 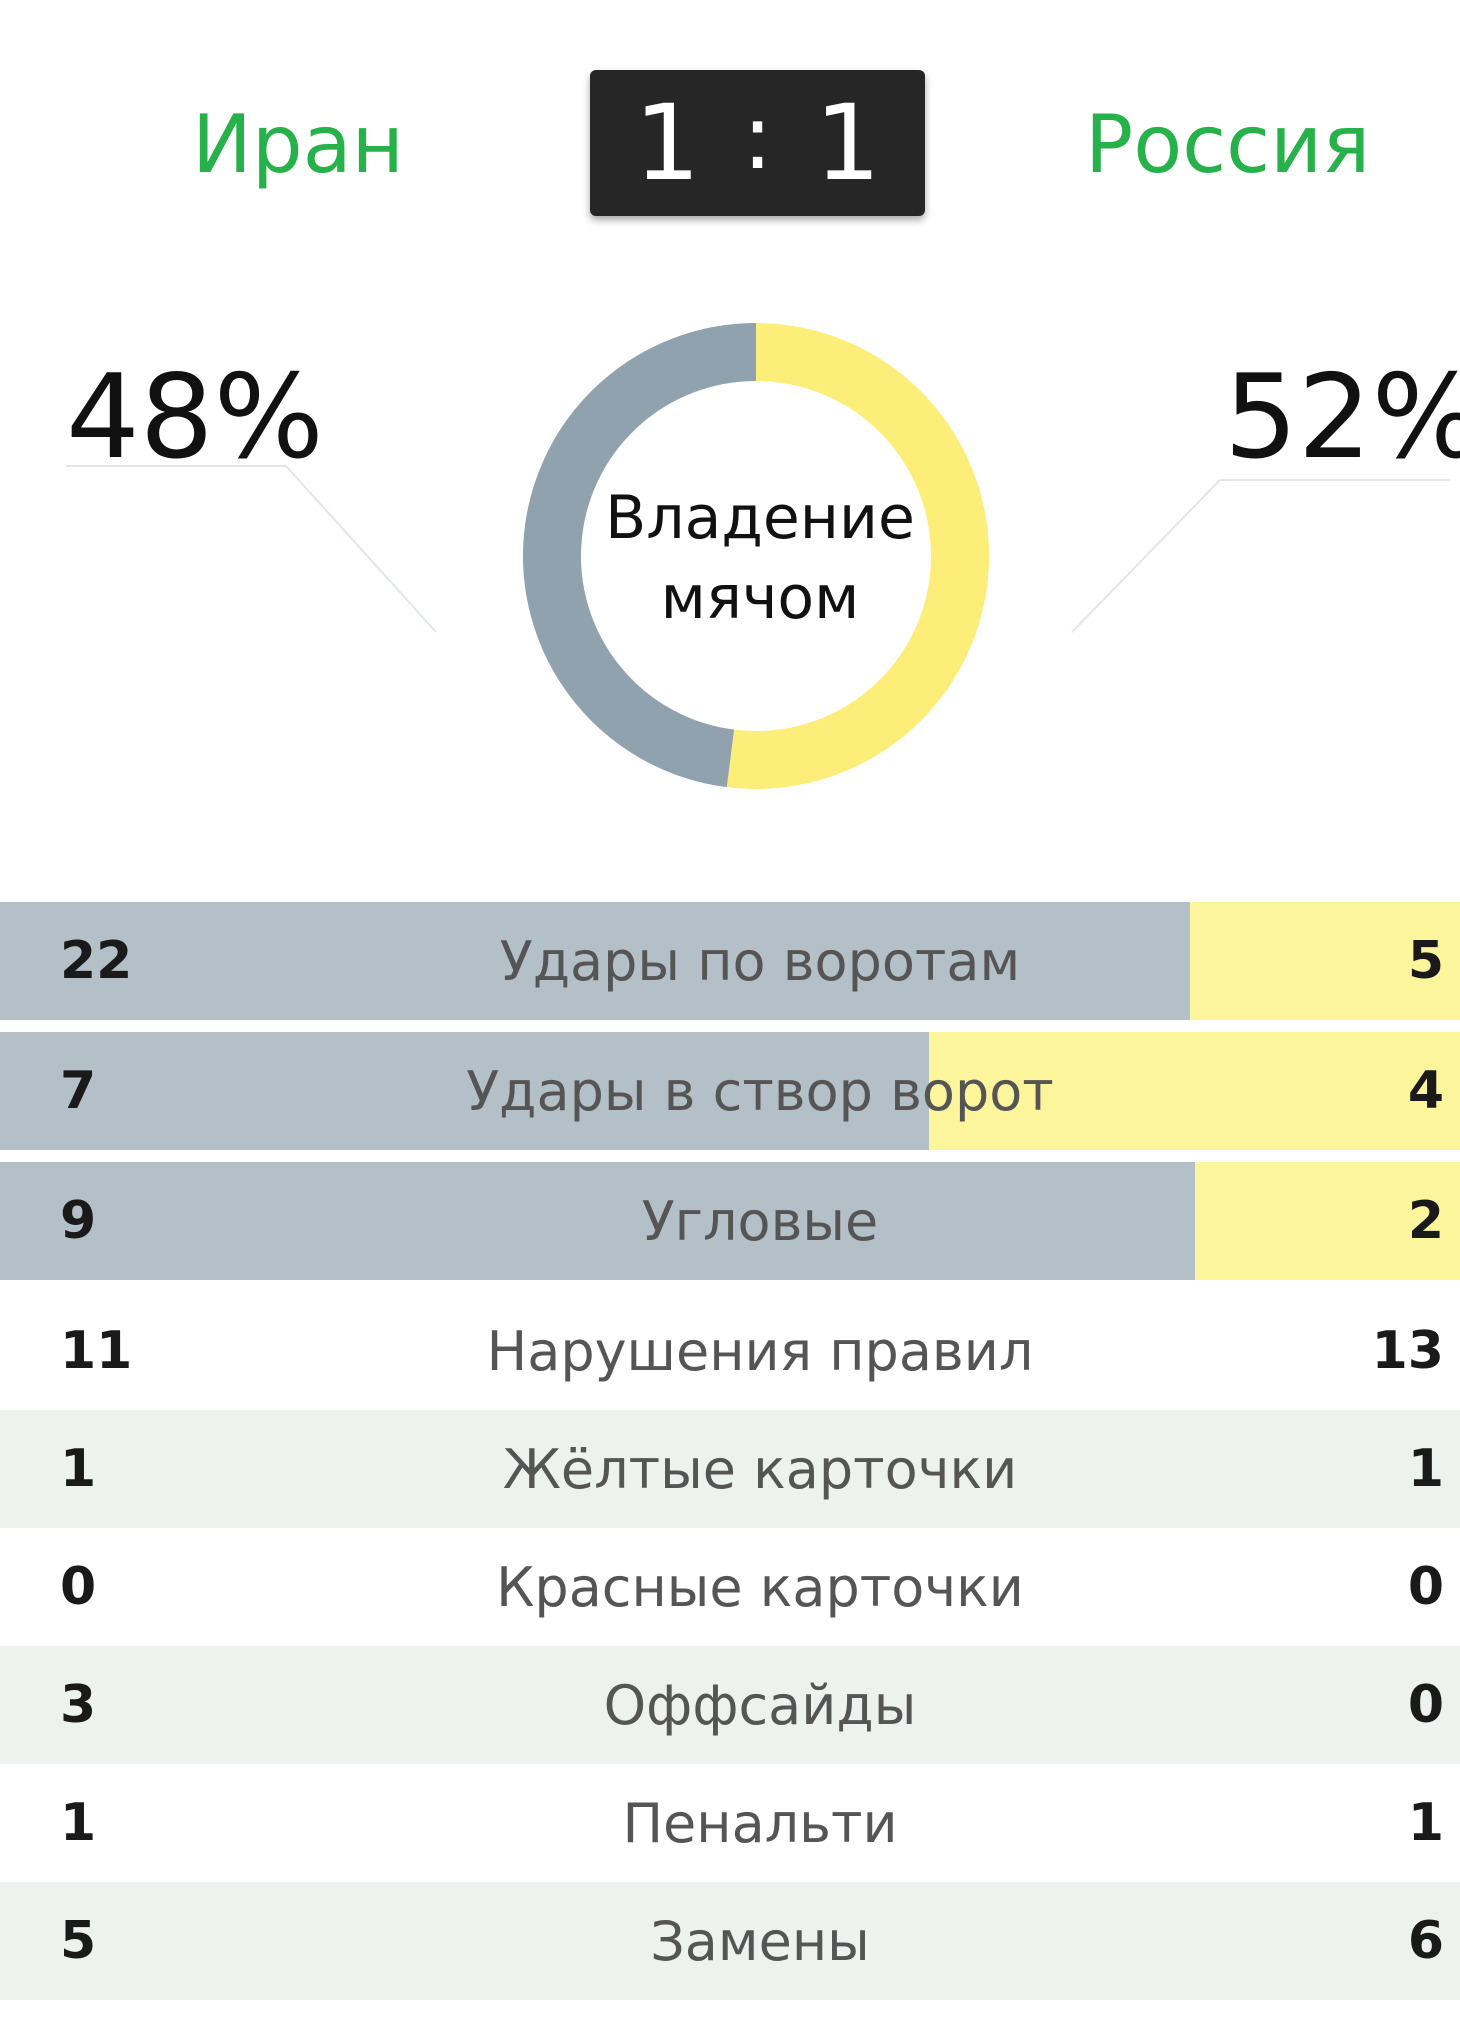 I want to click on donut-segment-home, so click(x=640, y=555).